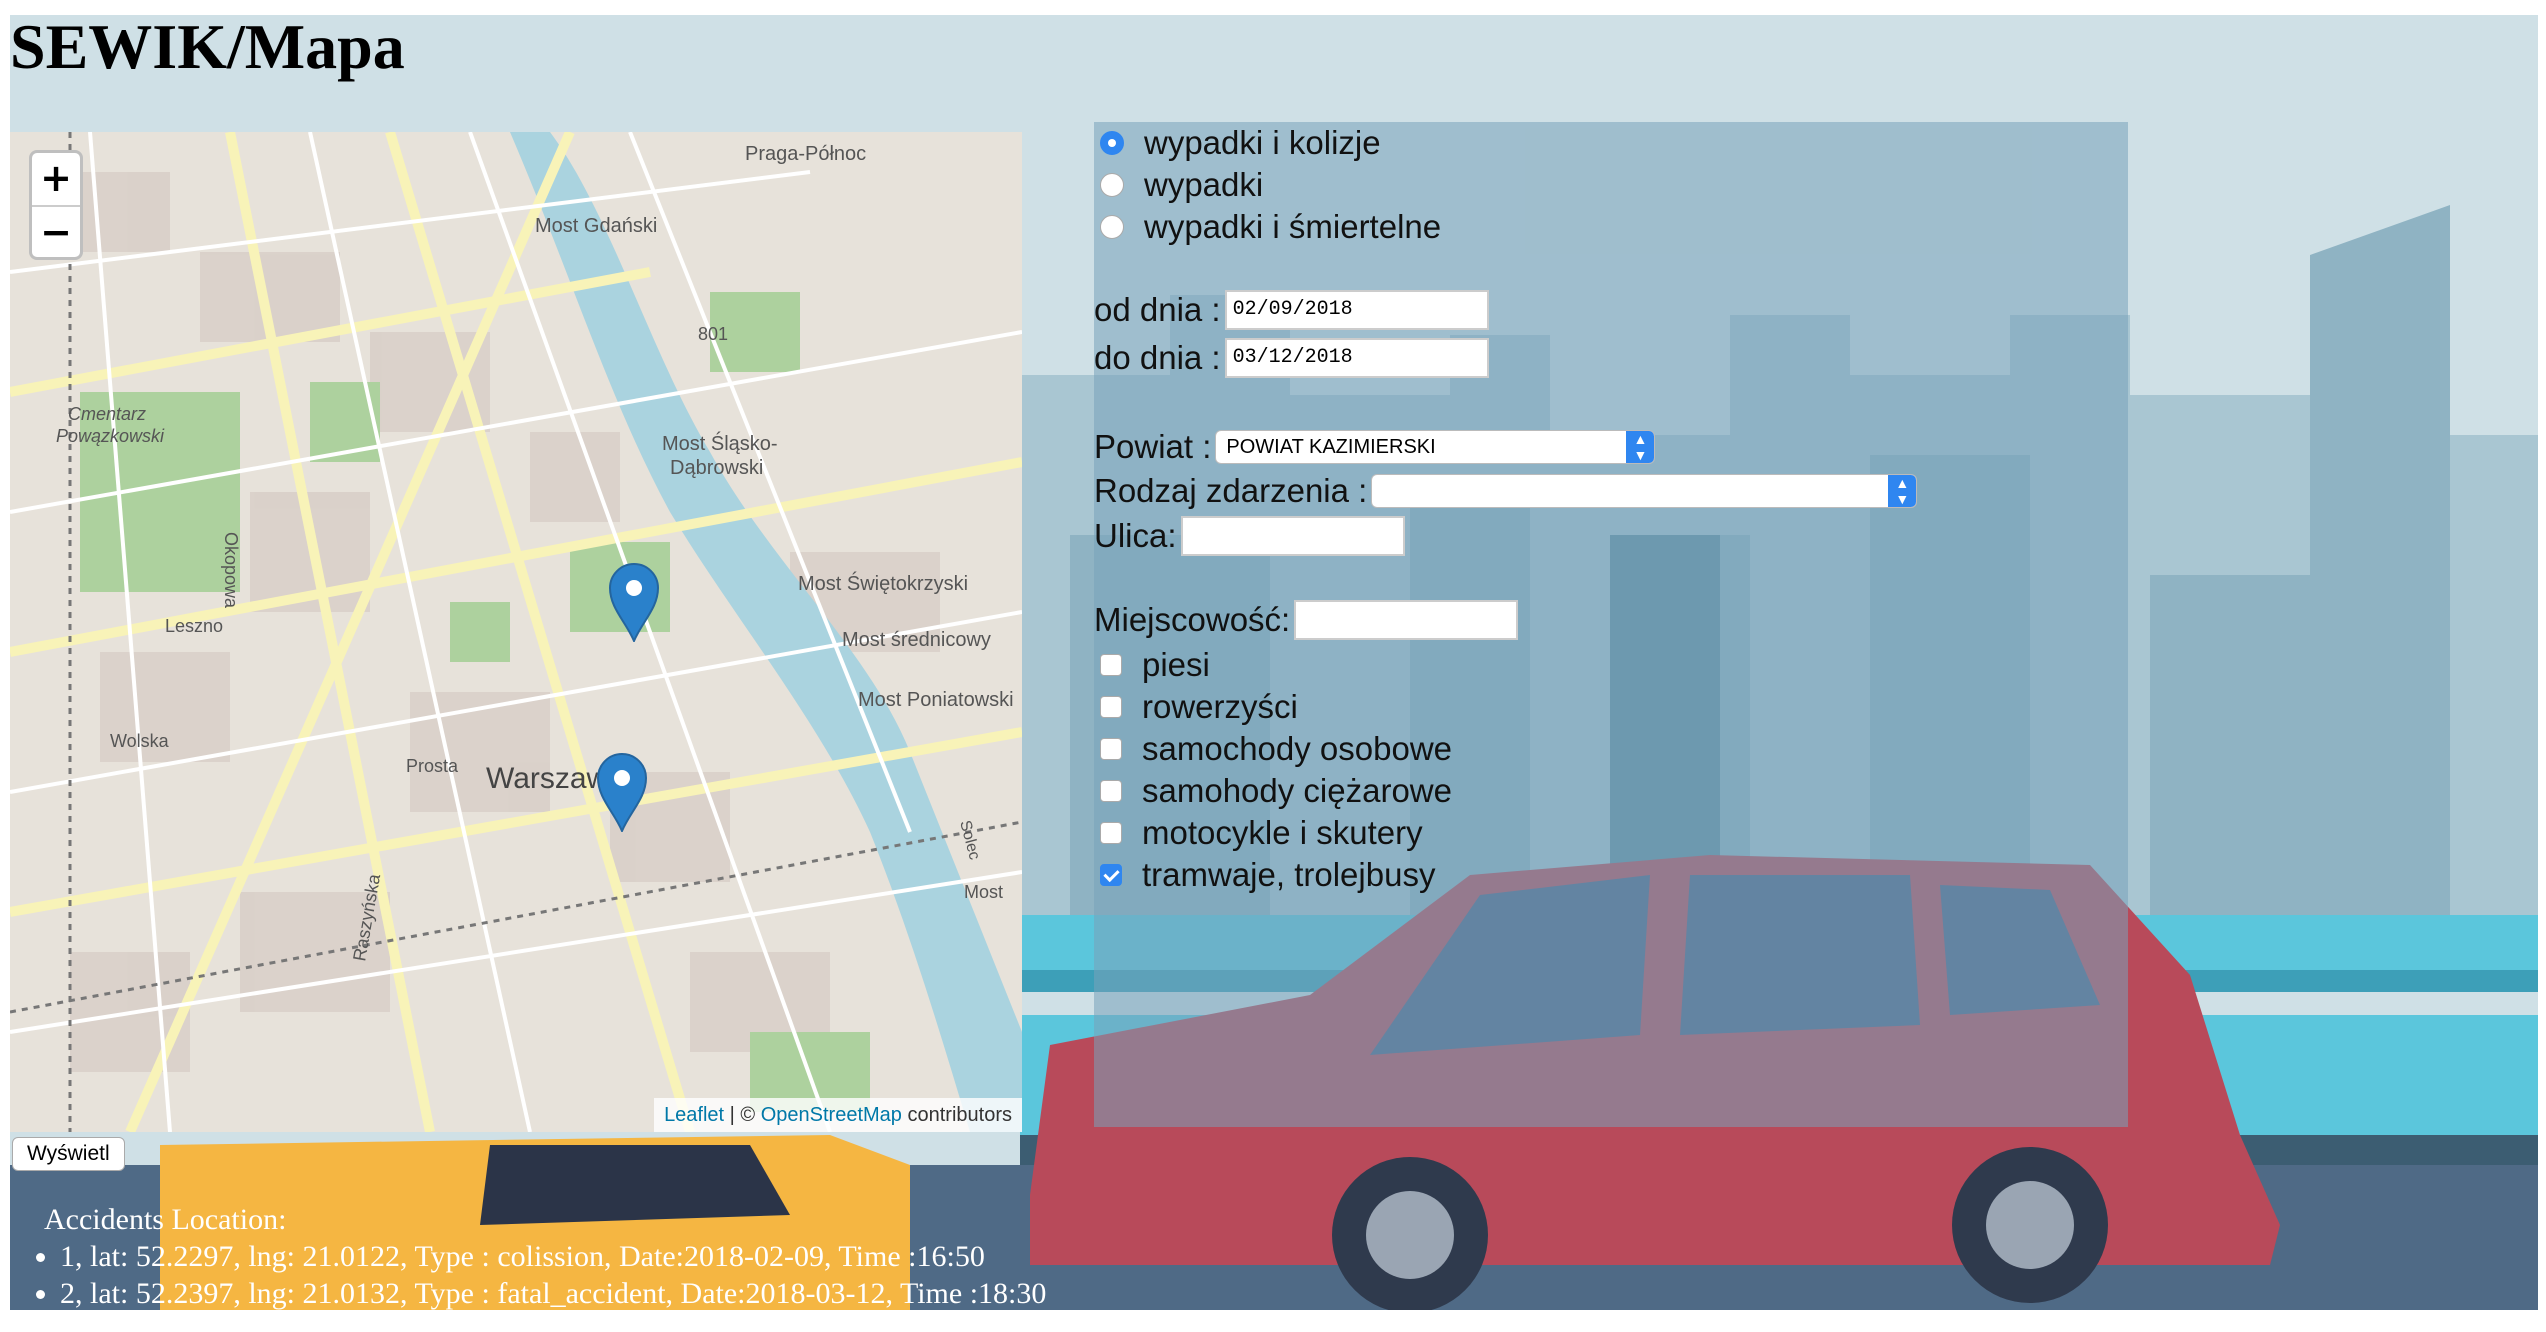 This screenshot has height=1332, width=2546. What do you see at coordinates (1220, 706) in the screenshot?
I see `checkbox-label: rowerzyści` at bounding box center [1220, 706].